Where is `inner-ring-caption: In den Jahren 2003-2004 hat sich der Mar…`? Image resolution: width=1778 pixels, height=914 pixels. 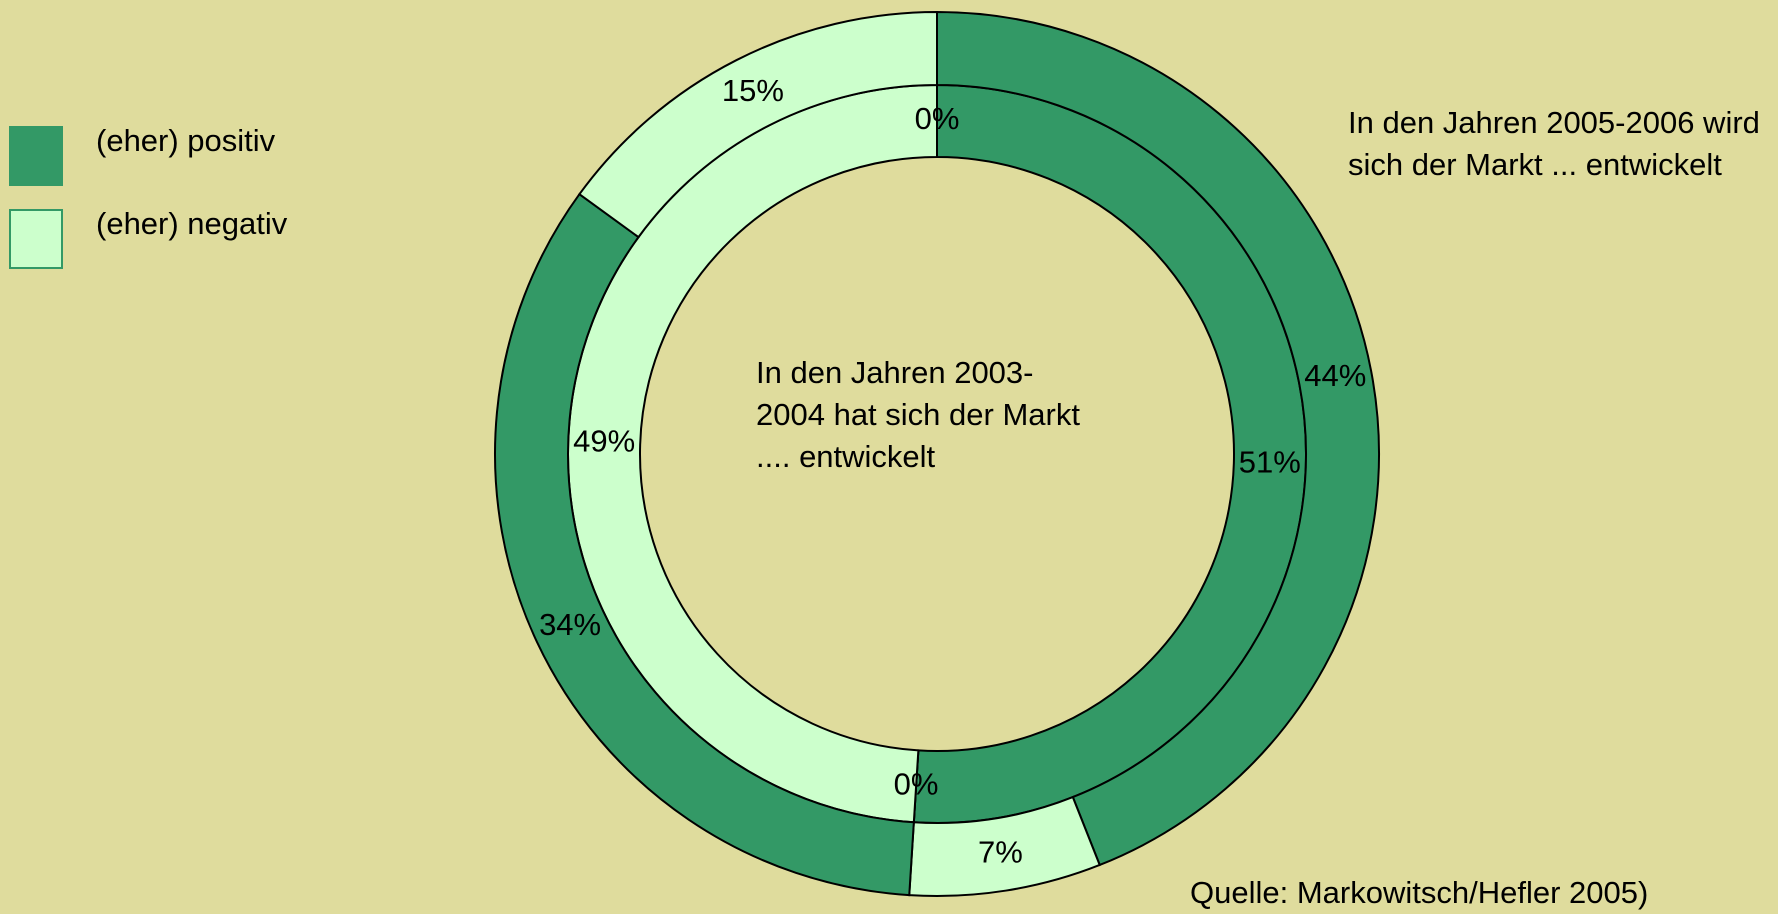
inner-ring-caption: In den Jahren 2003-2004 hat sich der Mar… is located at coordinates (918, 414).